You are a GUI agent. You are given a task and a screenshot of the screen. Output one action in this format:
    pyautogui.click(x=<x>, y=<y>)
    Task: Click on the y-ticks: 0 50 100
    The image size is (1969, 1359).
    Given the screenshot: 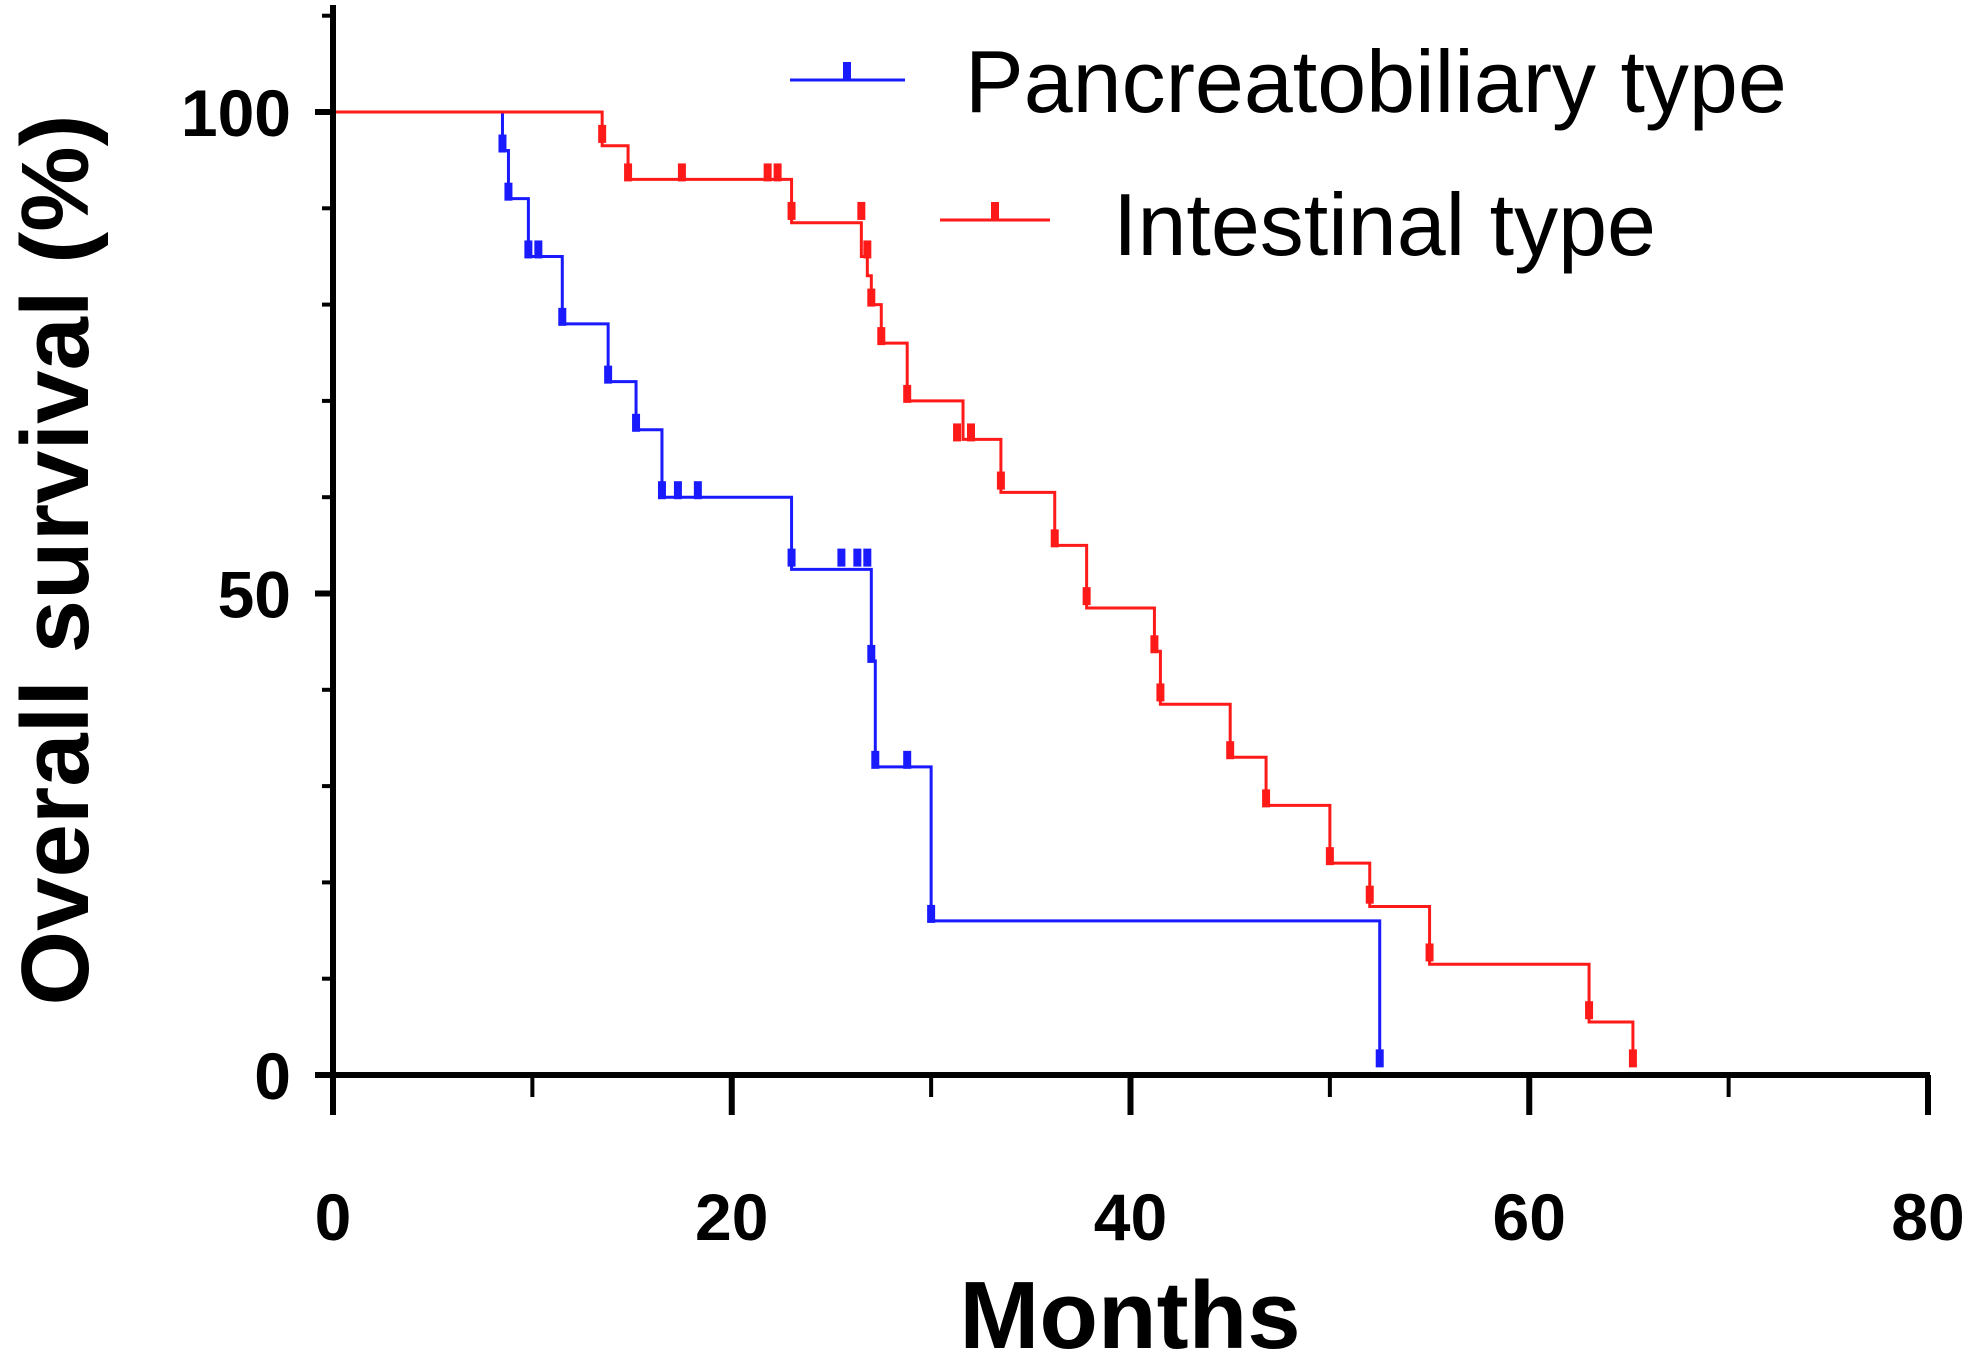 What is the action you would take?
    pyautogui.click(x=257, y=563)
    